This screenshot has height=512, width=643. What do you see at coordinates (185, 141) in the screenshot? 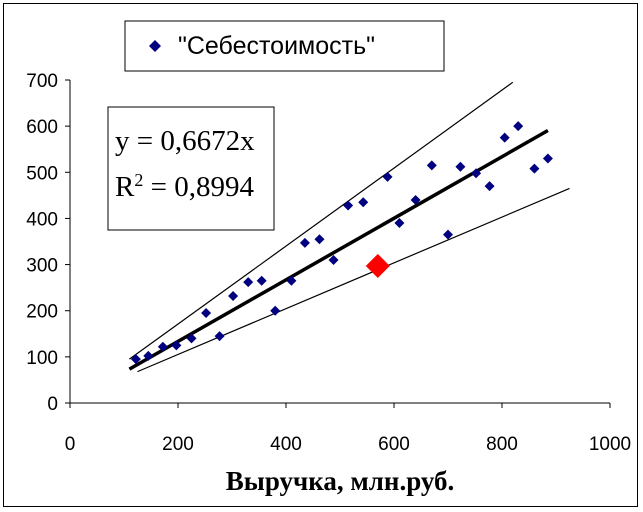
I see `equation-line: y = 0,6672x` at bounding box center [185, 141].